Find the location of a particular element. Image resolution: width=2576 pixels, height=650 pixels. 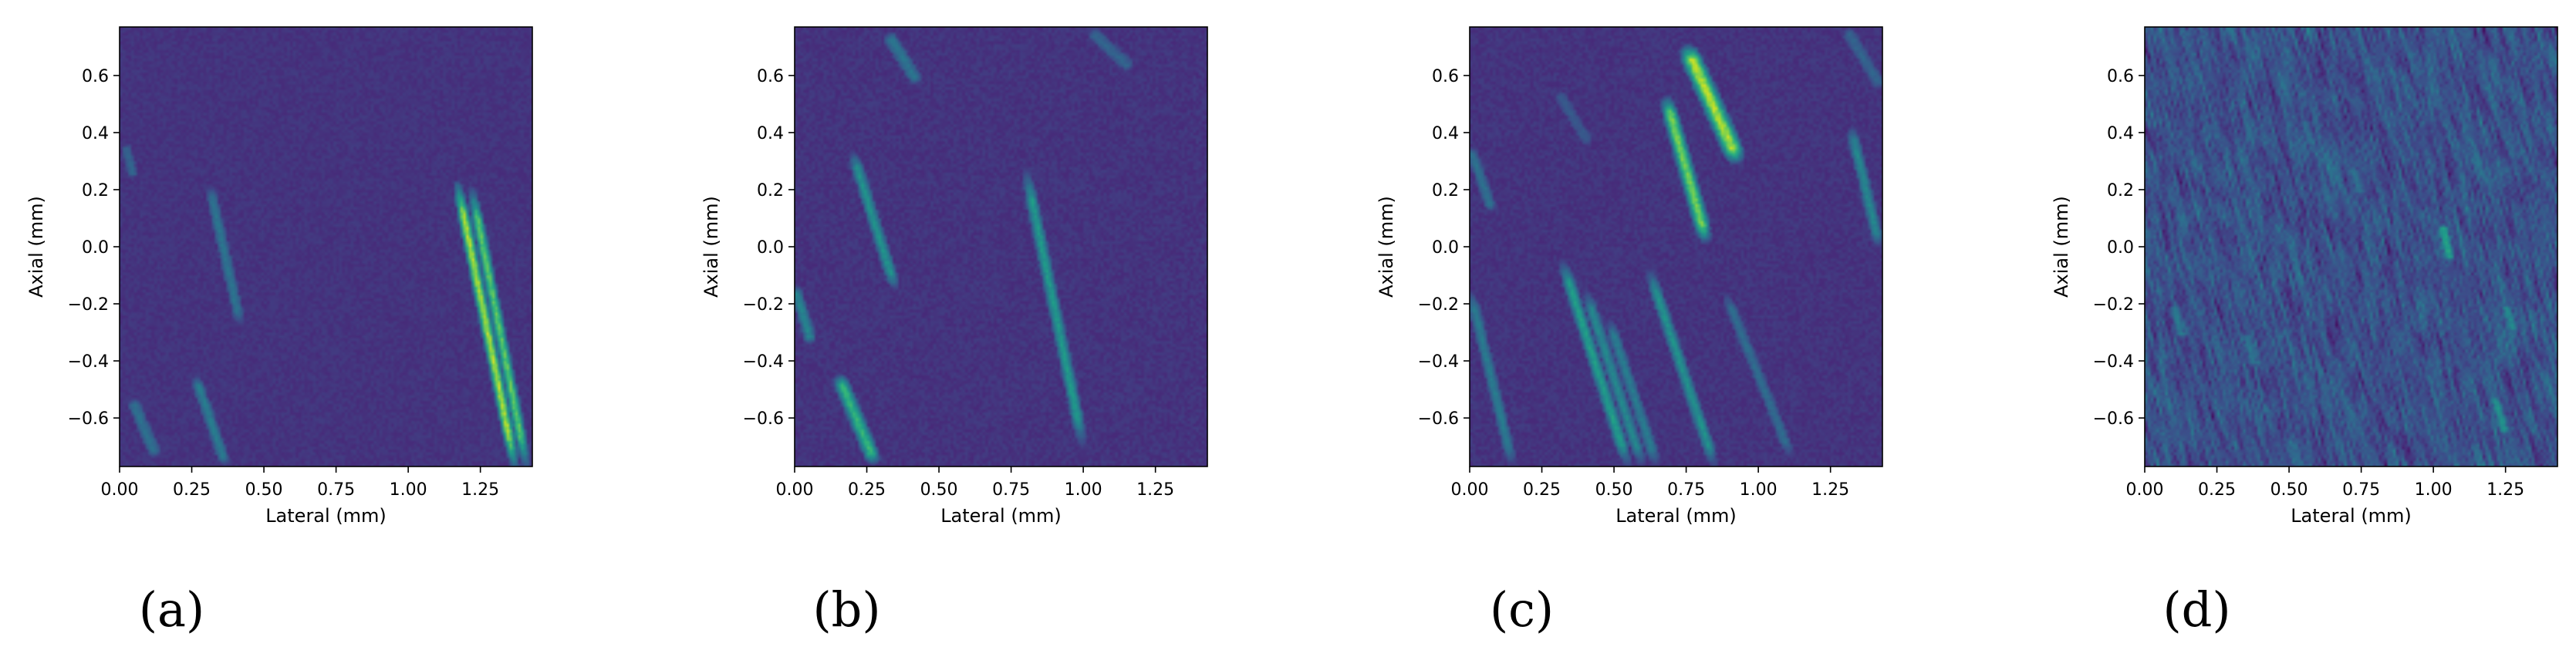

panel-label: (d) is located at coordinates (2196, 609).